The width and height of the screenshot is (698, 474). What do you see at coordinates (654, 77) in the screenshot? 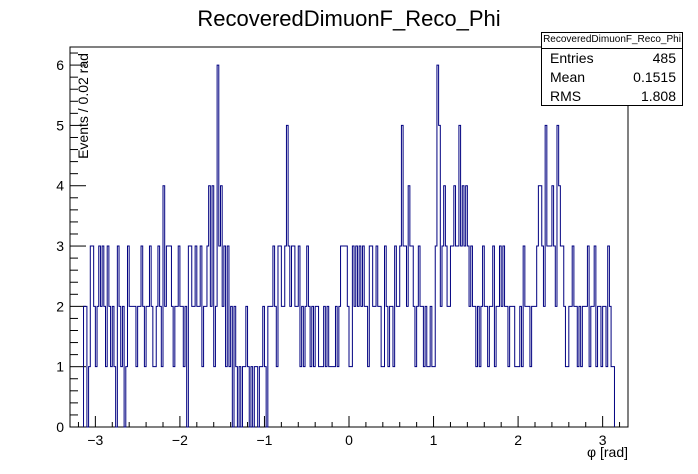
I see `stats-mean-value: 0.1515` at bounding box center [654, 77].